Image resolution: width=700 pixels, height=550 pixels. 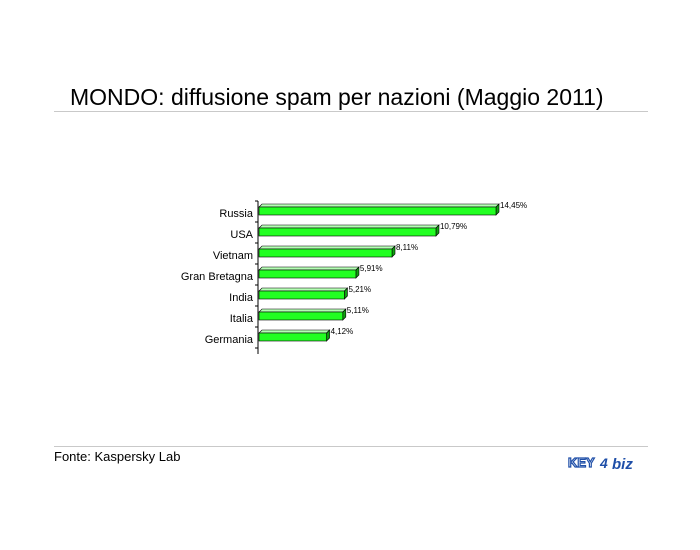 I want to click on value-label: 5,21%, so click(x=359, y=289).